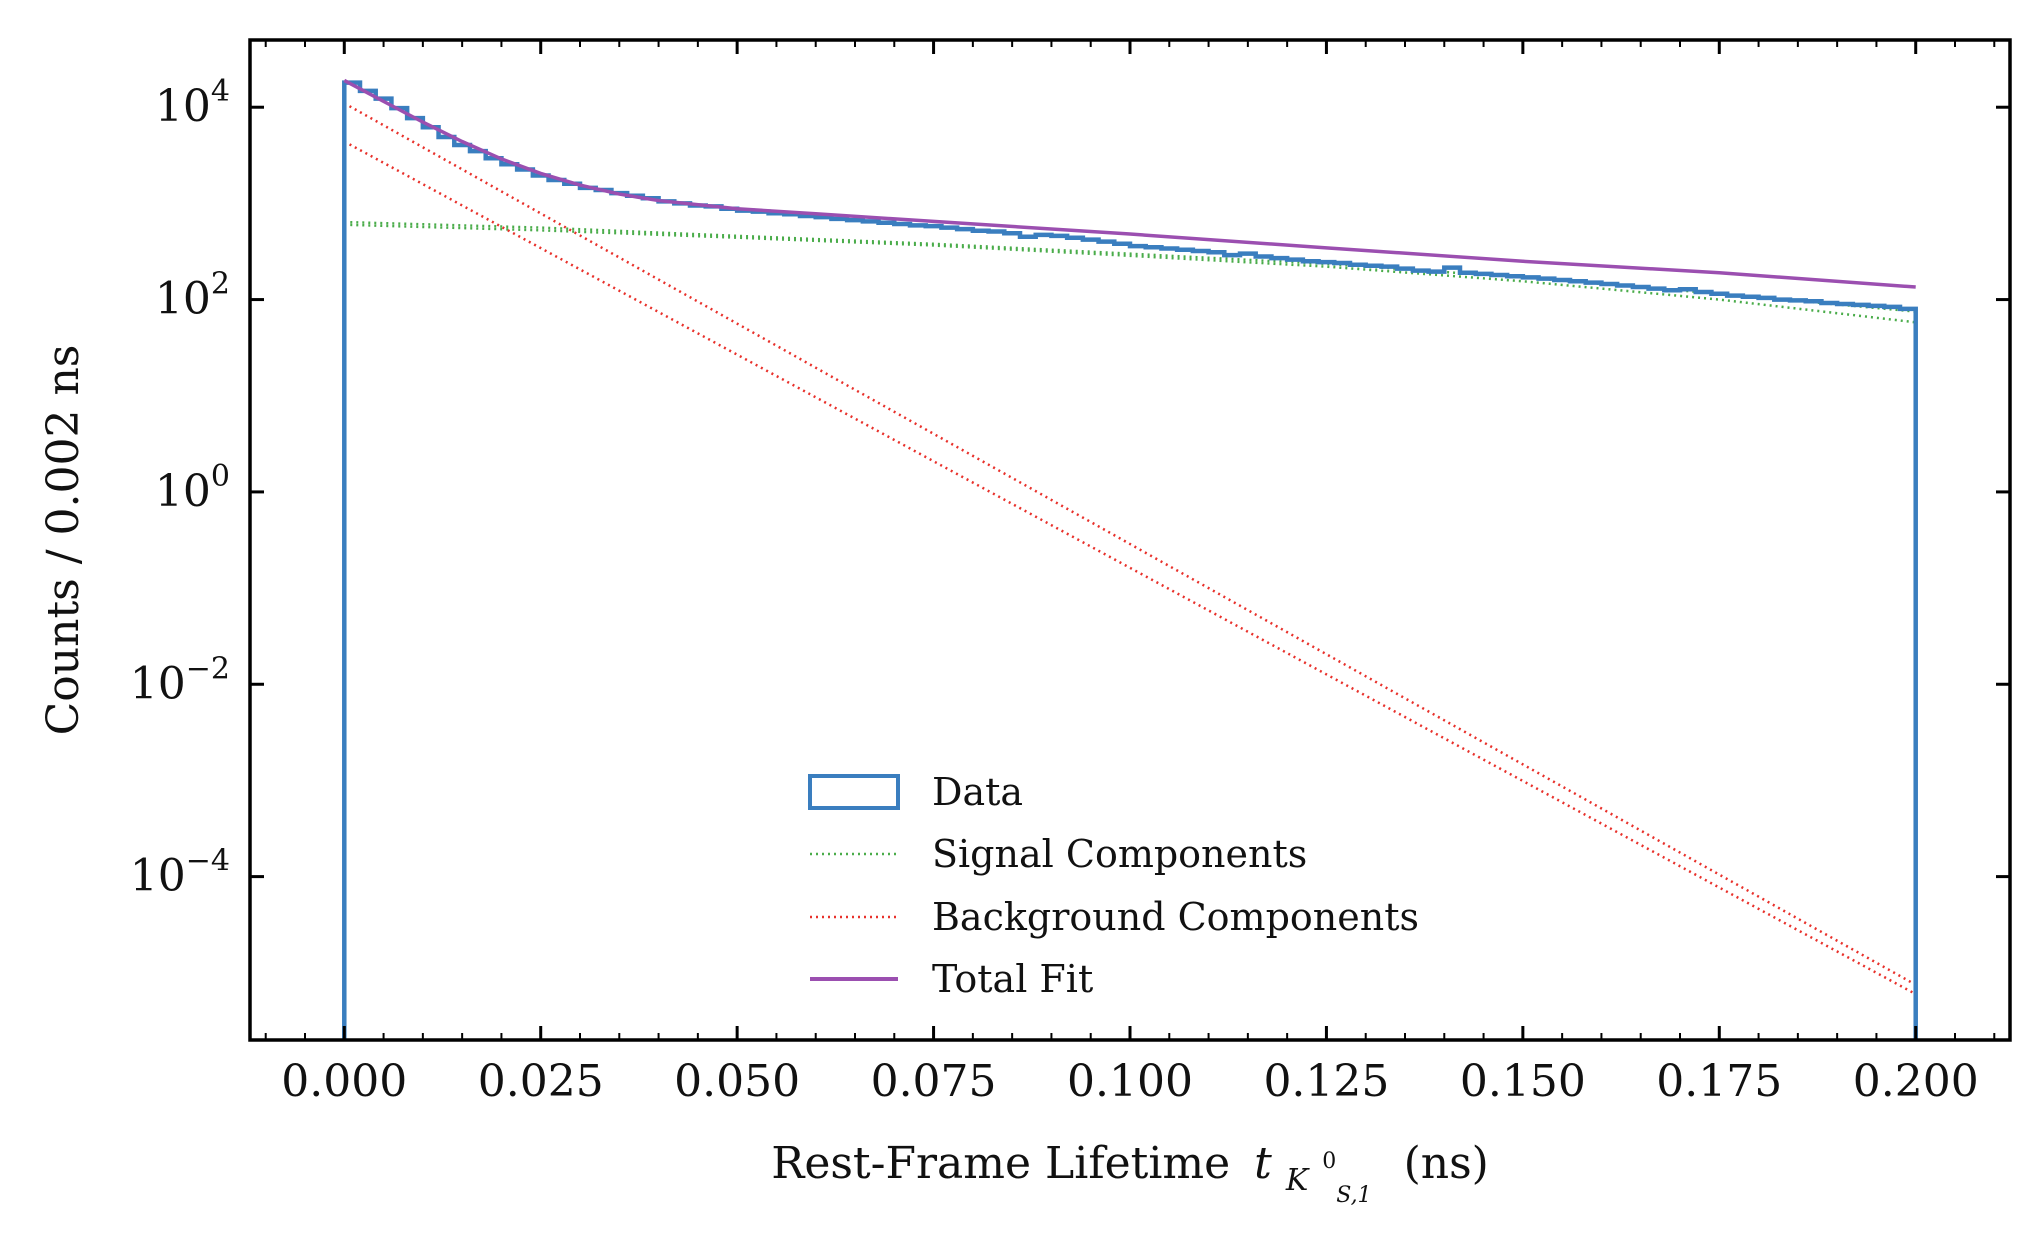  Describe the element at coordinates (1523, 1081) in the screenshot. I see `x-tick-label: 0.150` at that location.